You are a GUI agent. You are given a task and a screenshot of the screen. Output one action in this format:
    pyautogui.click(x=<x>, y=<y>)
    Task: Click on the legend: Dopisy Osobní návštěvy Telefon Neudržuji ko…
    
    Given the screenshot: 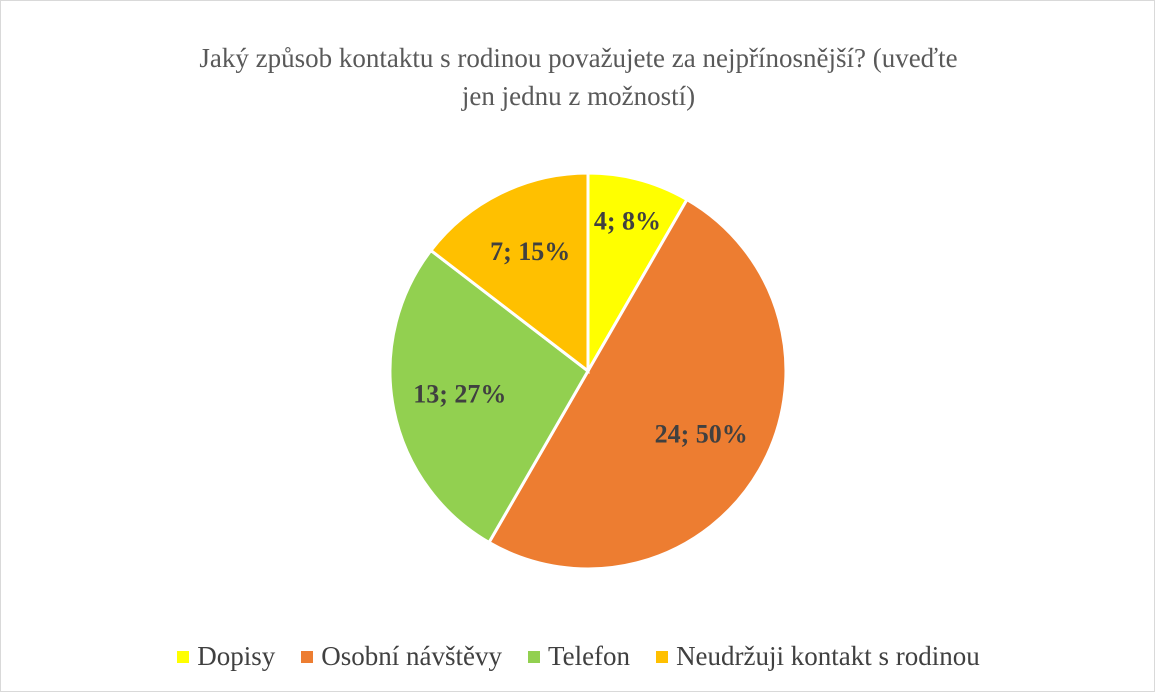 What is the action you would take?
    pyautogui.click(x=578, y=656)
    